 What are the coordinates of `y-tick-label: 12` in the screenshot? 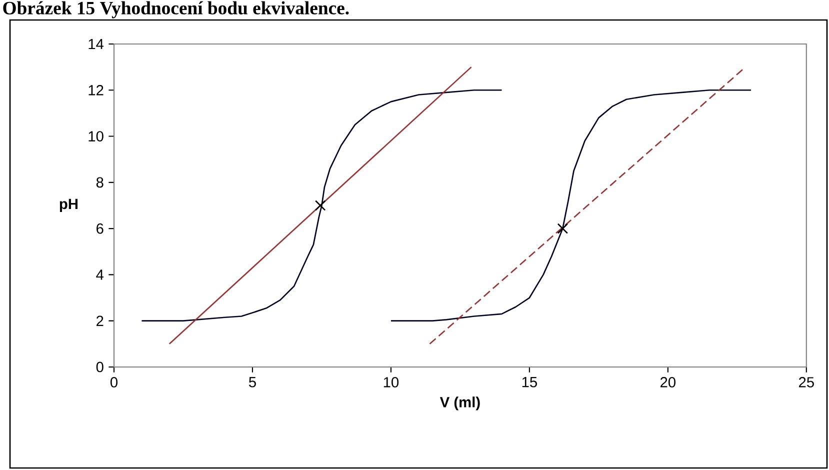 It's located at (96, 90).